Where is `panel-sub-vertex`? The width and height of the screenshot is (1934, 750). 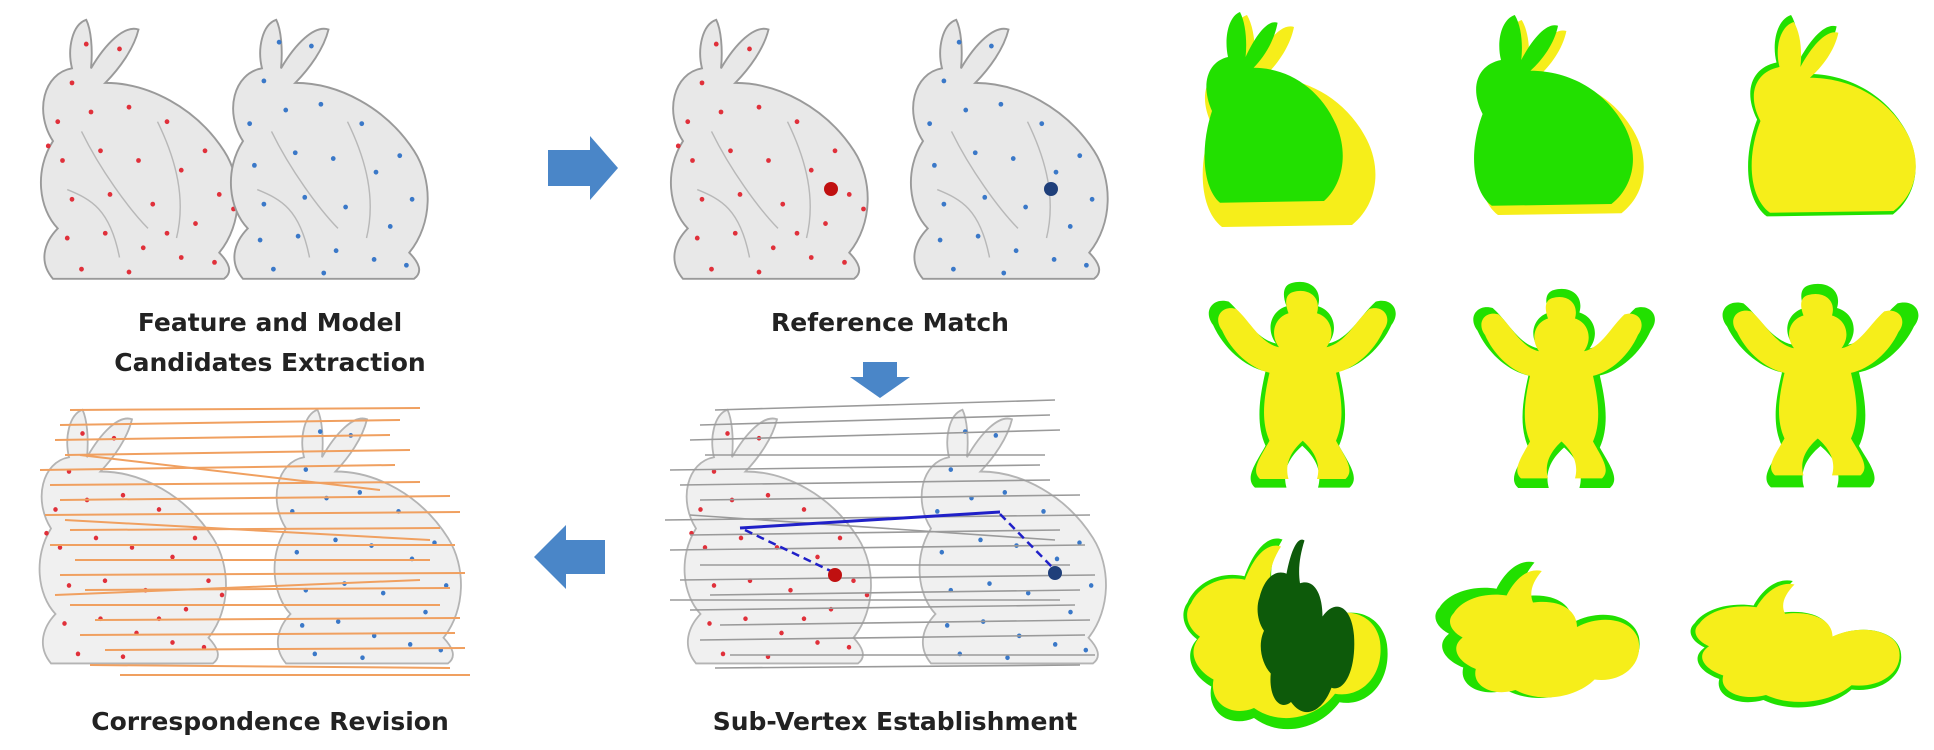
panel-sub-vertex is located at coordinates (885, 534).